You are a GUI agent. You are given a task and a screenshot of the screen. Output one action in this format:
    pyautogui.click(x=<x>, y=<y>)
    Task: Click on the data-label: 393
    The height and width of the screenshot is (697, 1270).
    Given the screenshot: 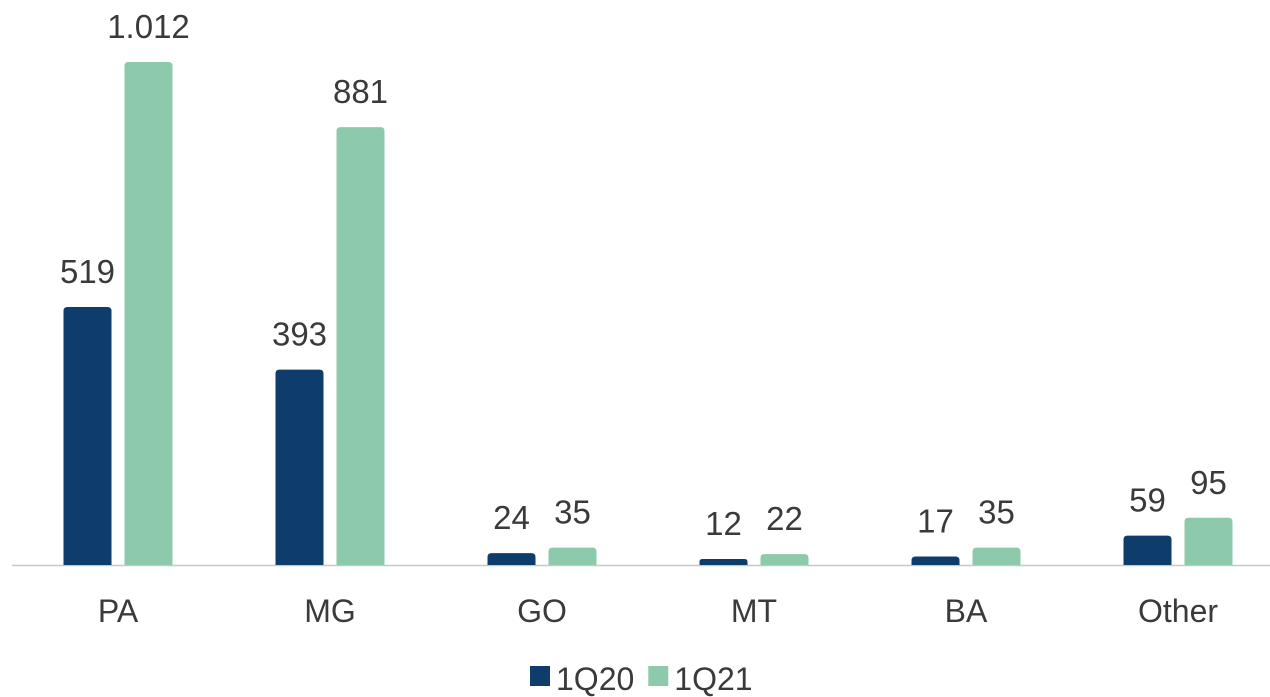 What is the action you would take?
    pyautogui.click(x=299, y=334)
    